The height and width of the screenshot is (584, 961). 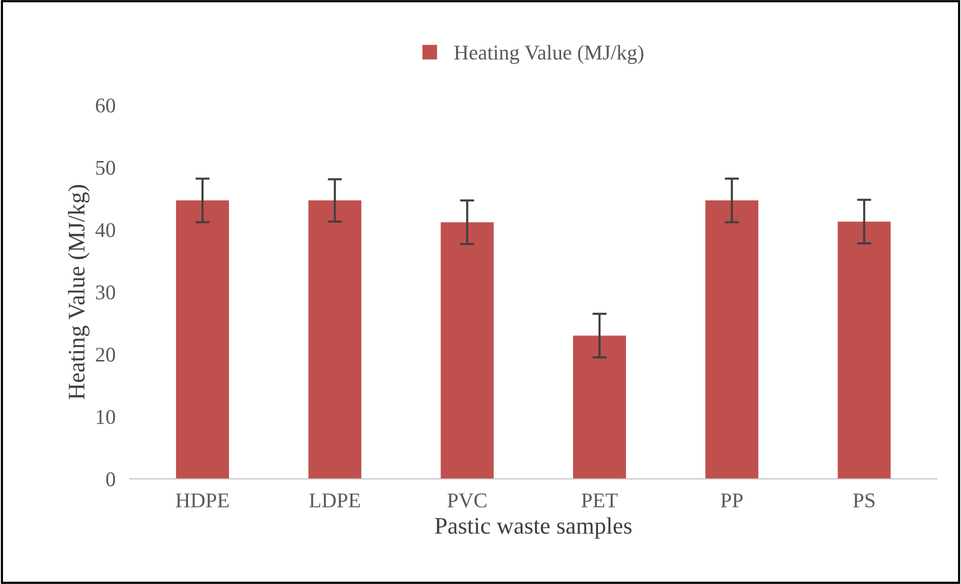 What do you see at coordinates (334, 501) in the screenshot?
I see `x-tick-label: LDPE` at bounding box center [334, 501].